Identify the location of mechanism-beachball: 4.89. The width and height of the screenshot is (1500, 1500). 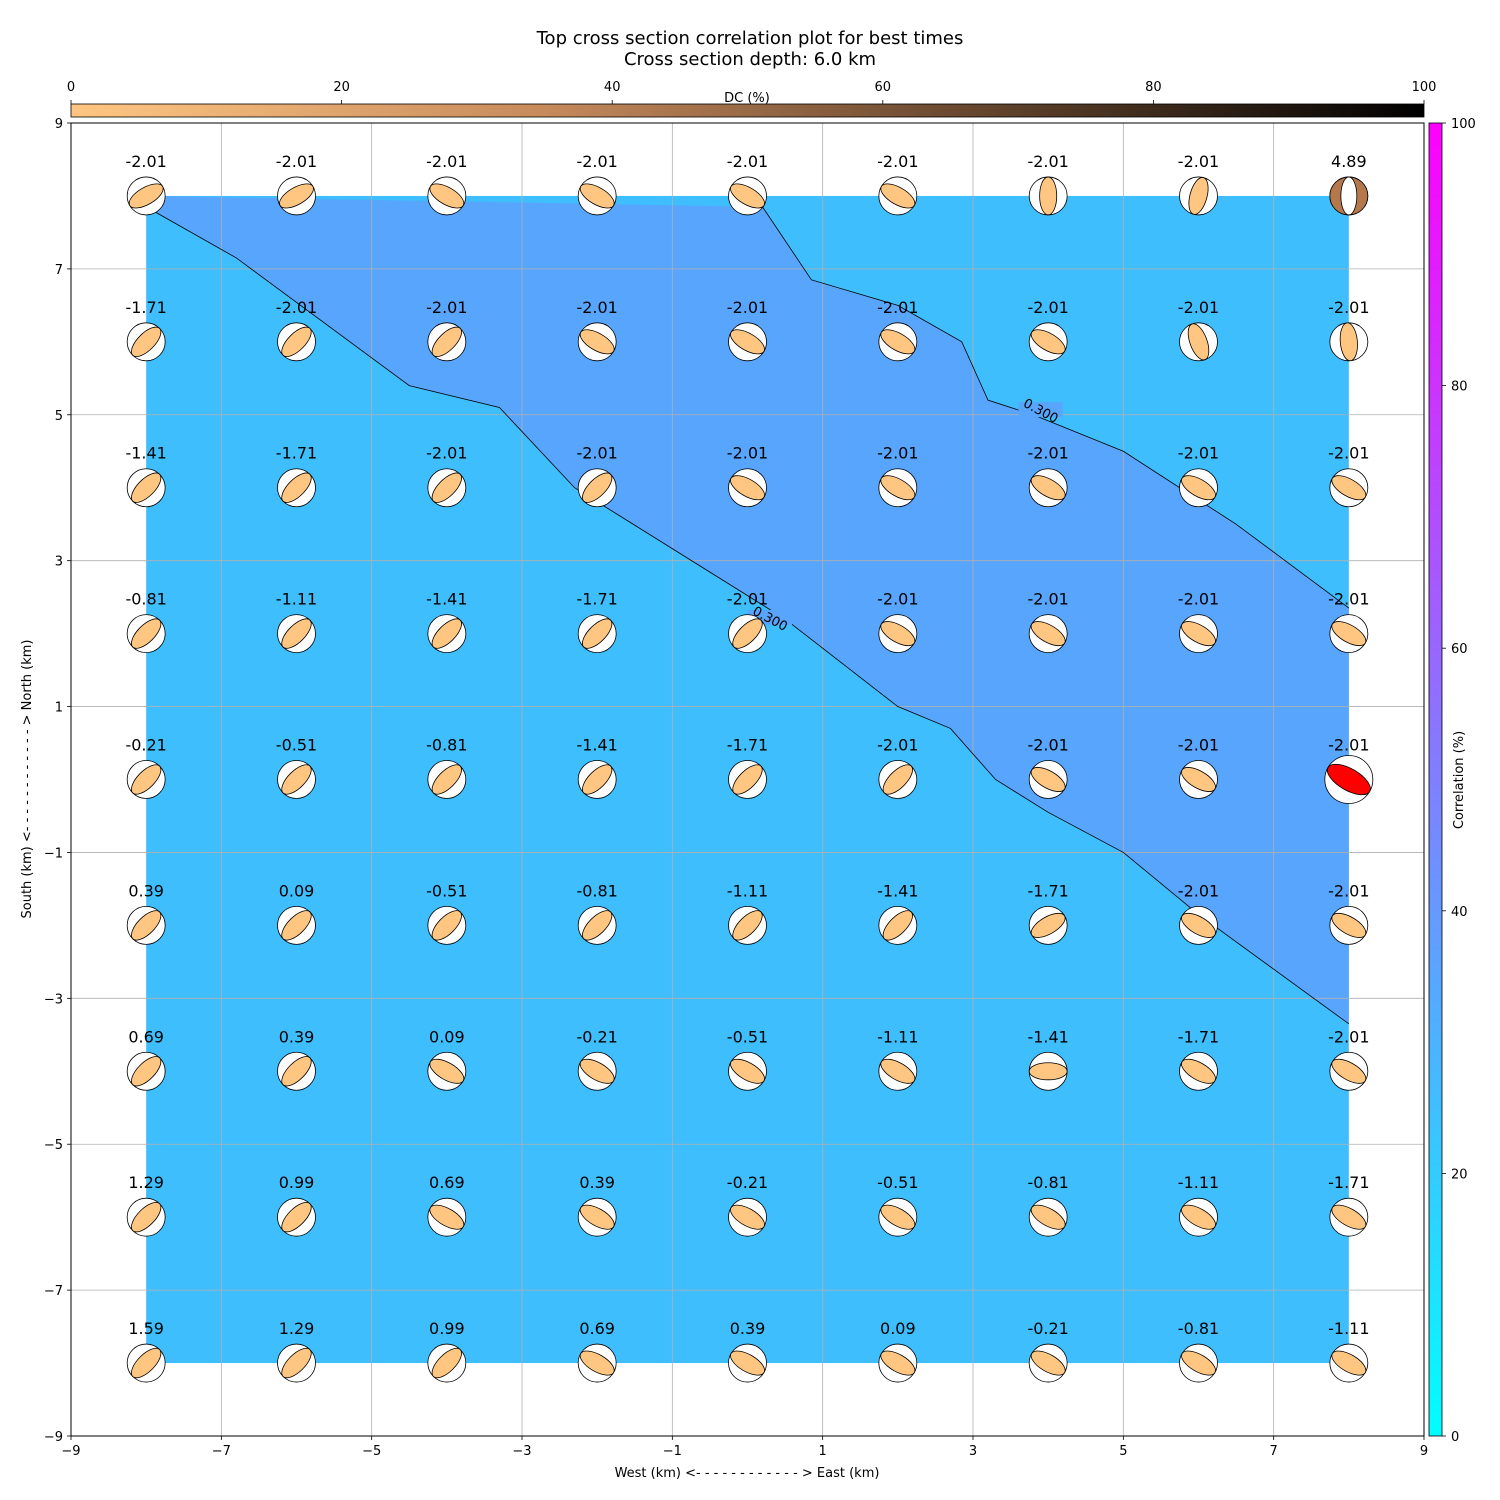
(1349, 184).